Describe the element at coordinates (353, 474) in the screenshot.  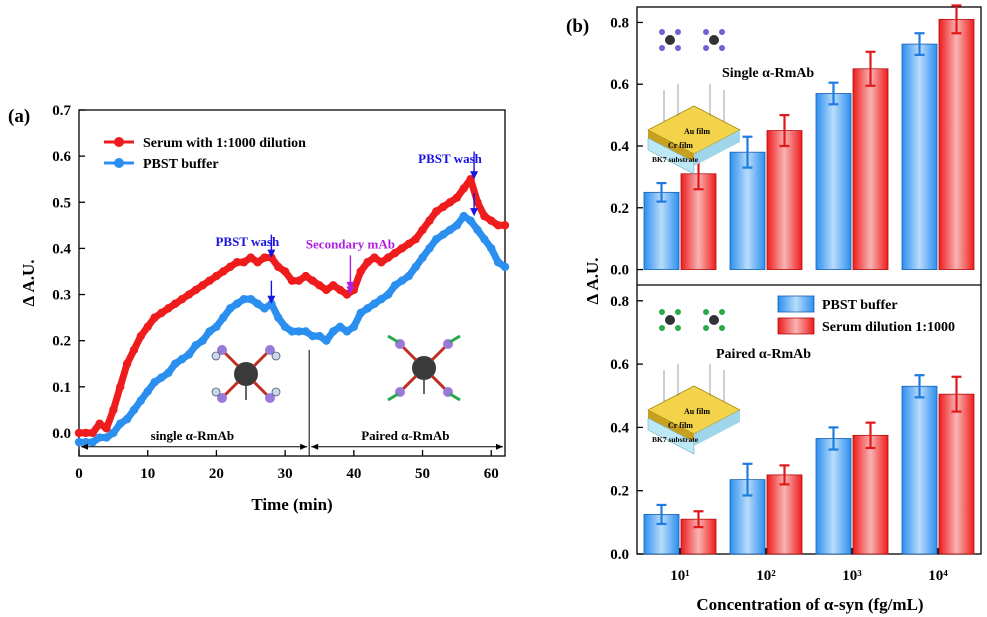
I see `x-tick-label: 40` at that location.